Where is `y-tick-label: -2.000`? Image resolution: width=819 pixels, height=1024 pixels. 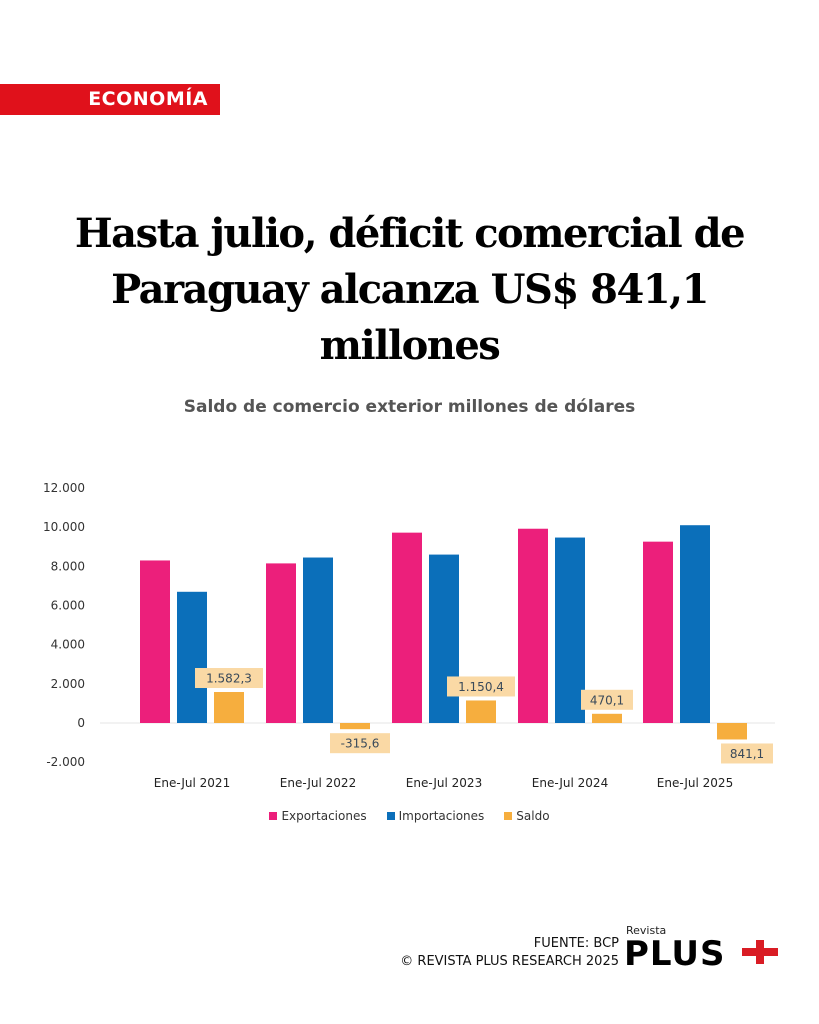
y-tick-label: -2.000 is located at coordinates (65, 762).